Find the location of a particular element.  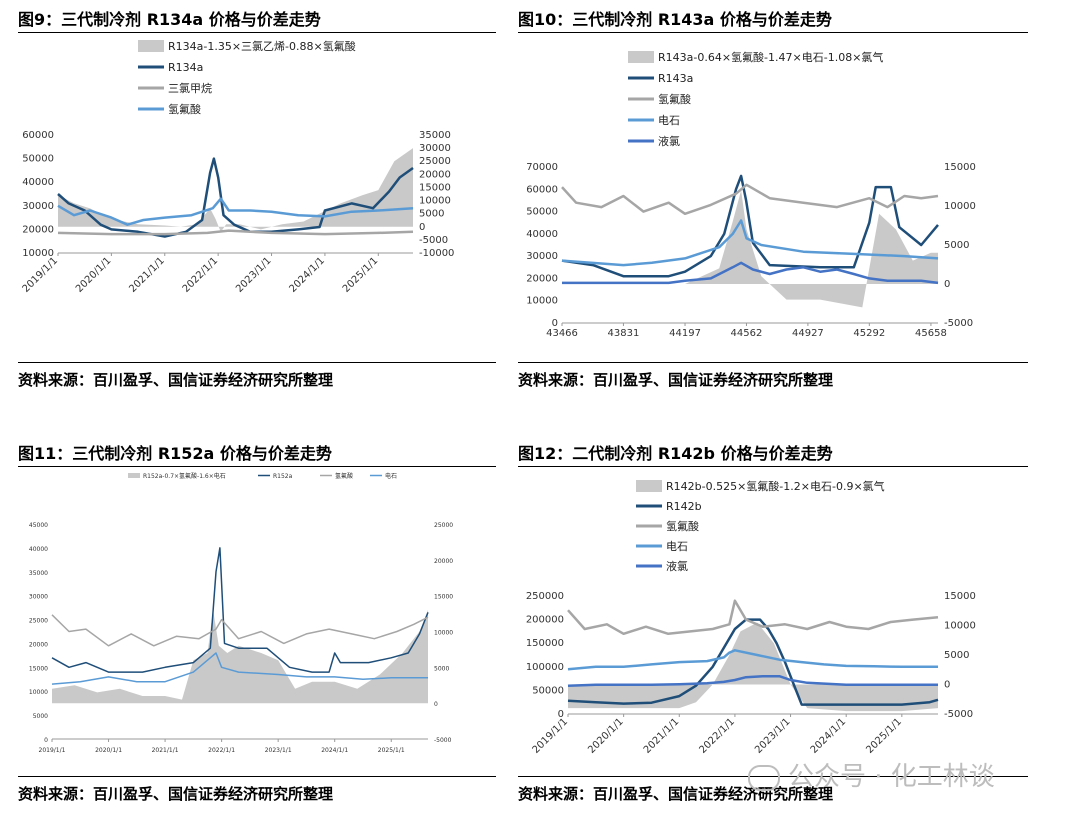

legend-label: 三氯甲烷 is located at coordinates (190, 88).